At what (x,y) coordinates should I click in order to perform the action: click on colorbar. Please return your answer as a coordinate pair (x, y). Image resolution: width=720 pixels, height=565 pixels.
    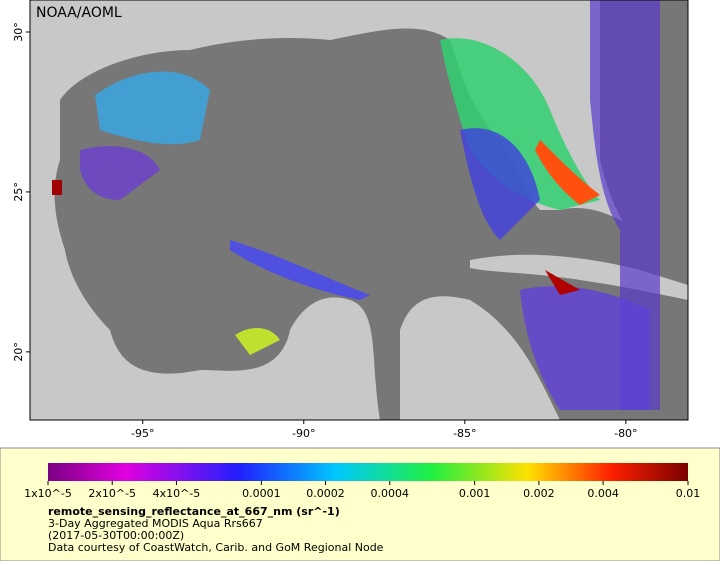
    Looking at the image, I should click on (368, 472).